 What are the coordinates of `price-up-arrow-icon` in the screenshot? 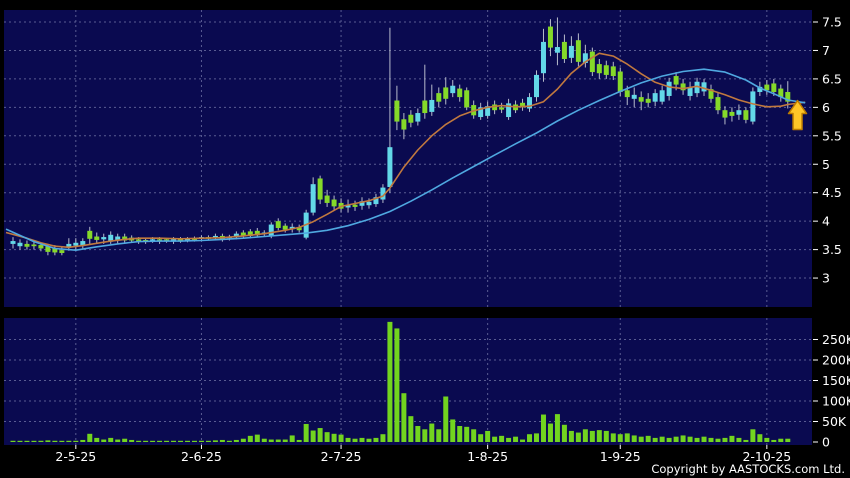 It's located at (797, 115).